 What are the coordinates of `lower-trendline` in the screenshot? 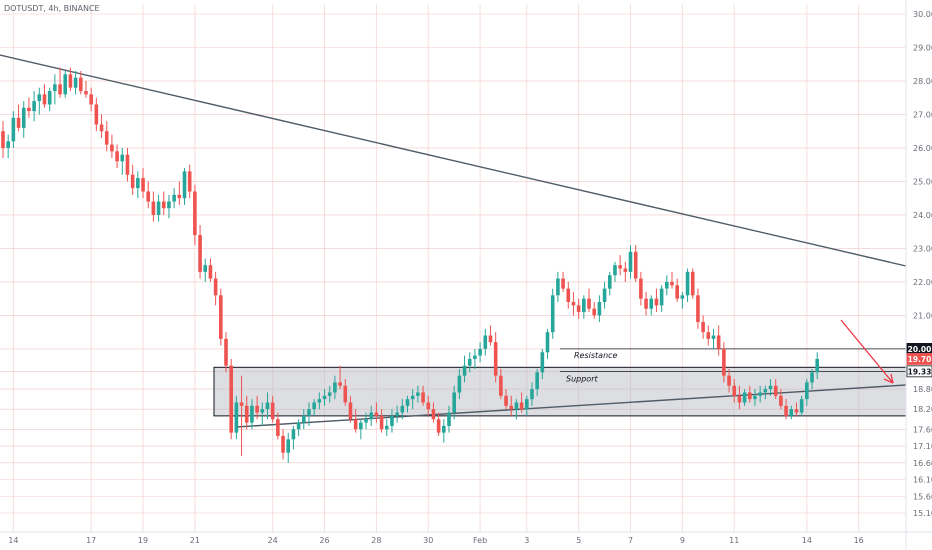 It's located at (571, 406).